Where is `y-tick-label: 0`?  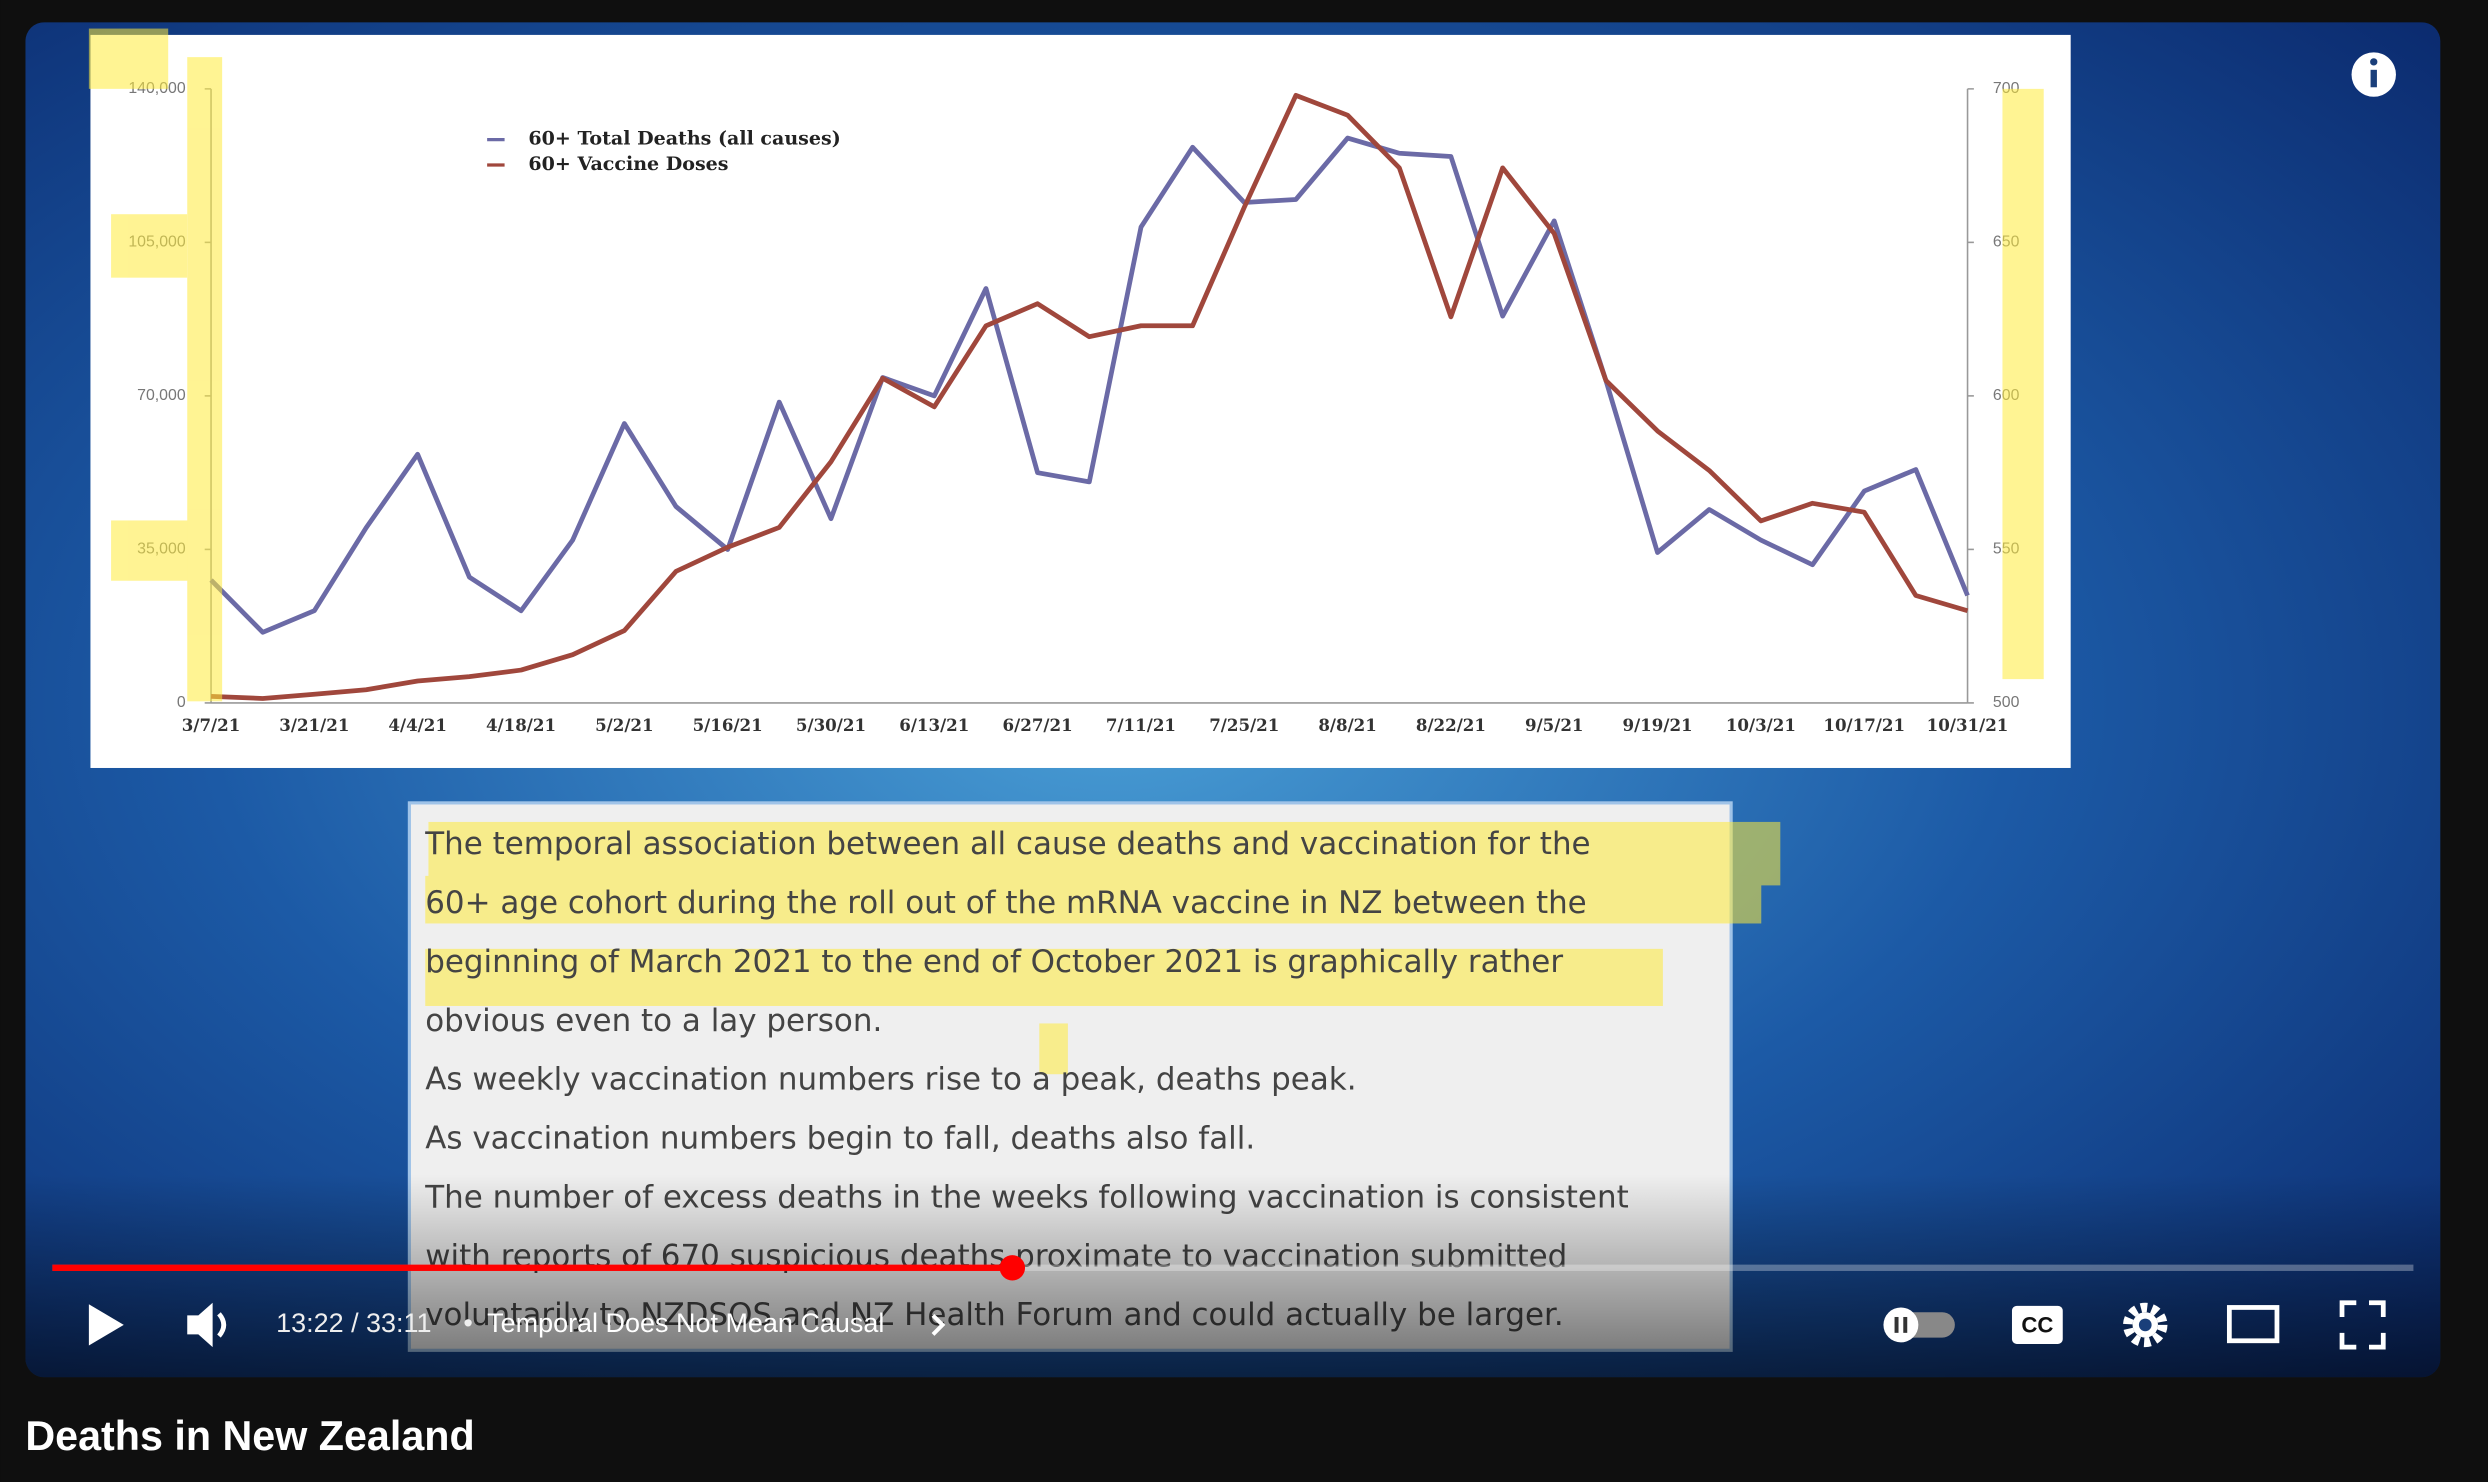 y-tick-label: 0 is located at coordinates (181, 702).